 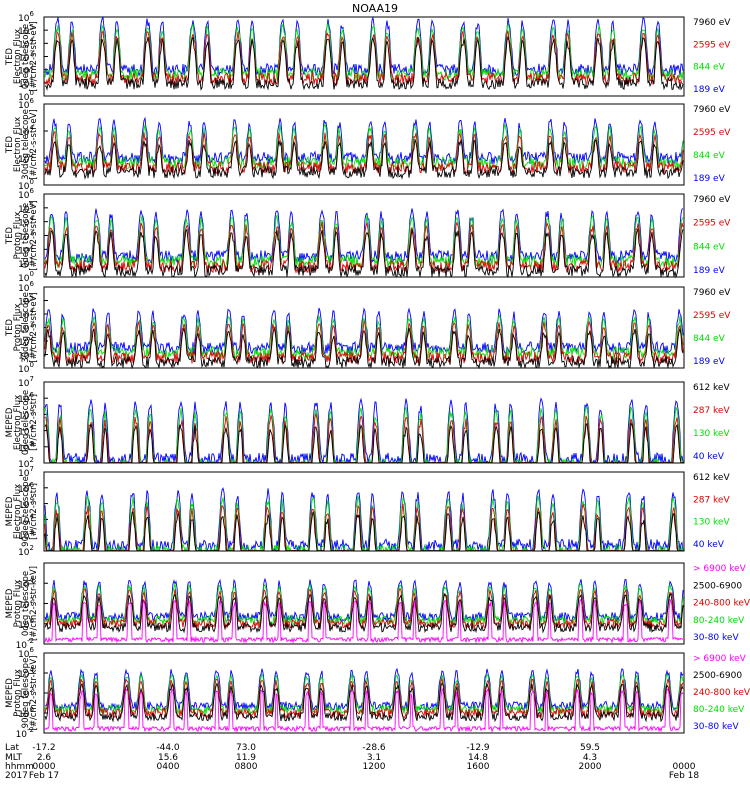 I want to click on figure-title: NOAA19, so click(x=375, y=8).